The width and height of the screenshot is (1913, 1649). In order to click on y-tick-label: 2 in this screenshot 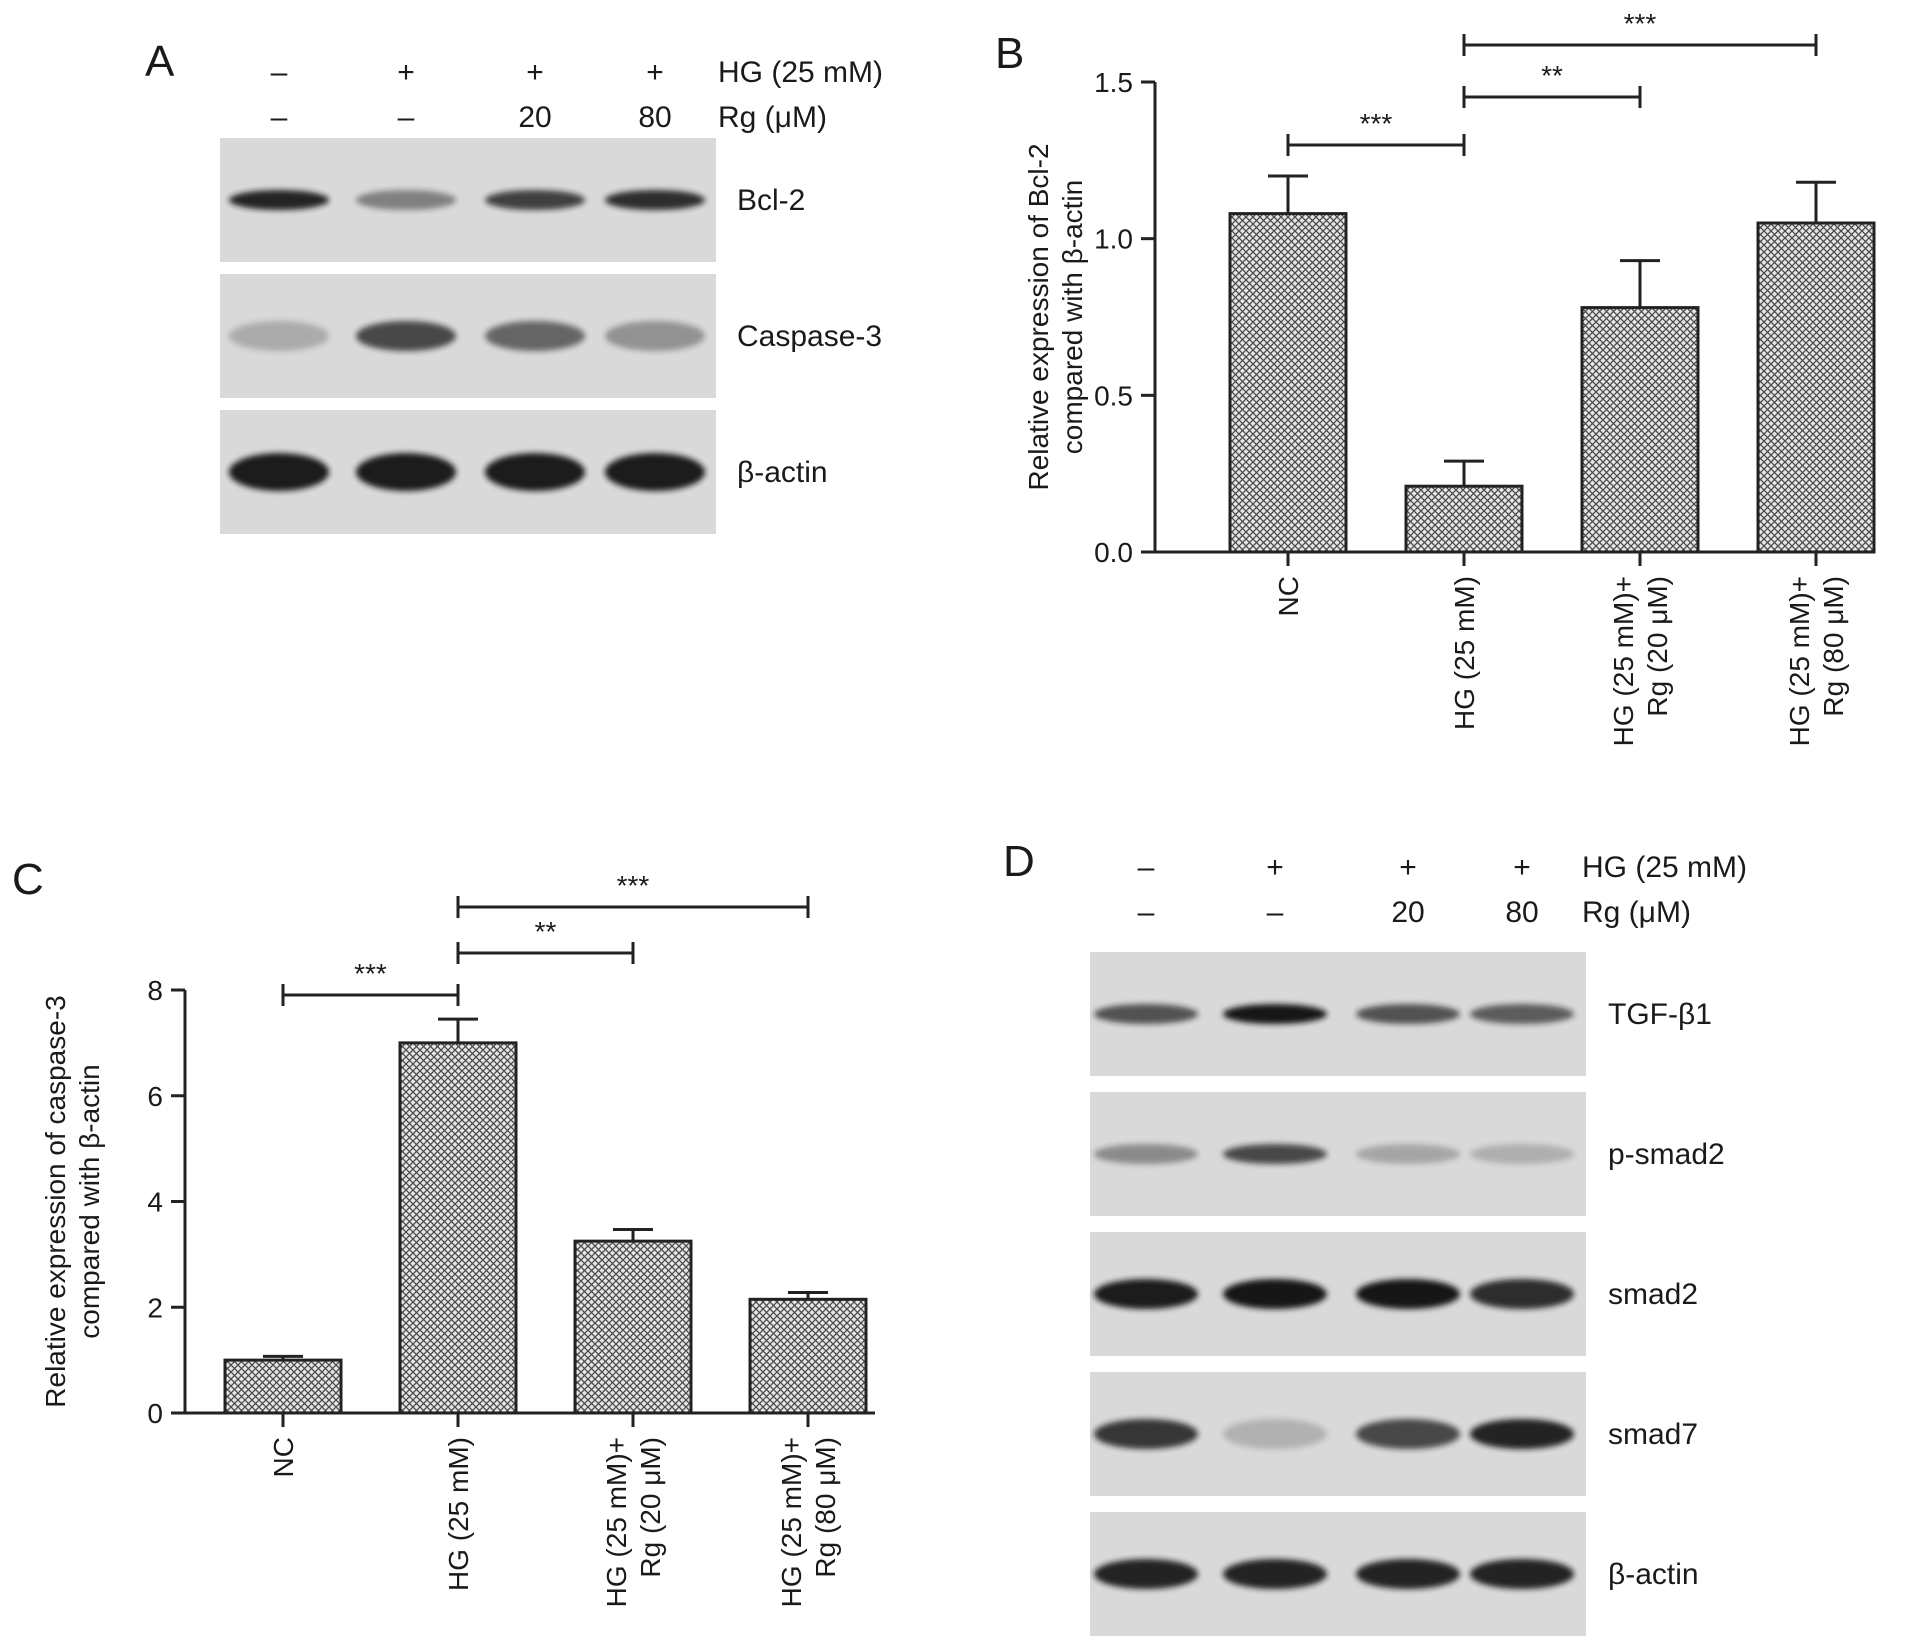, I will do `click(155, 1307)`.